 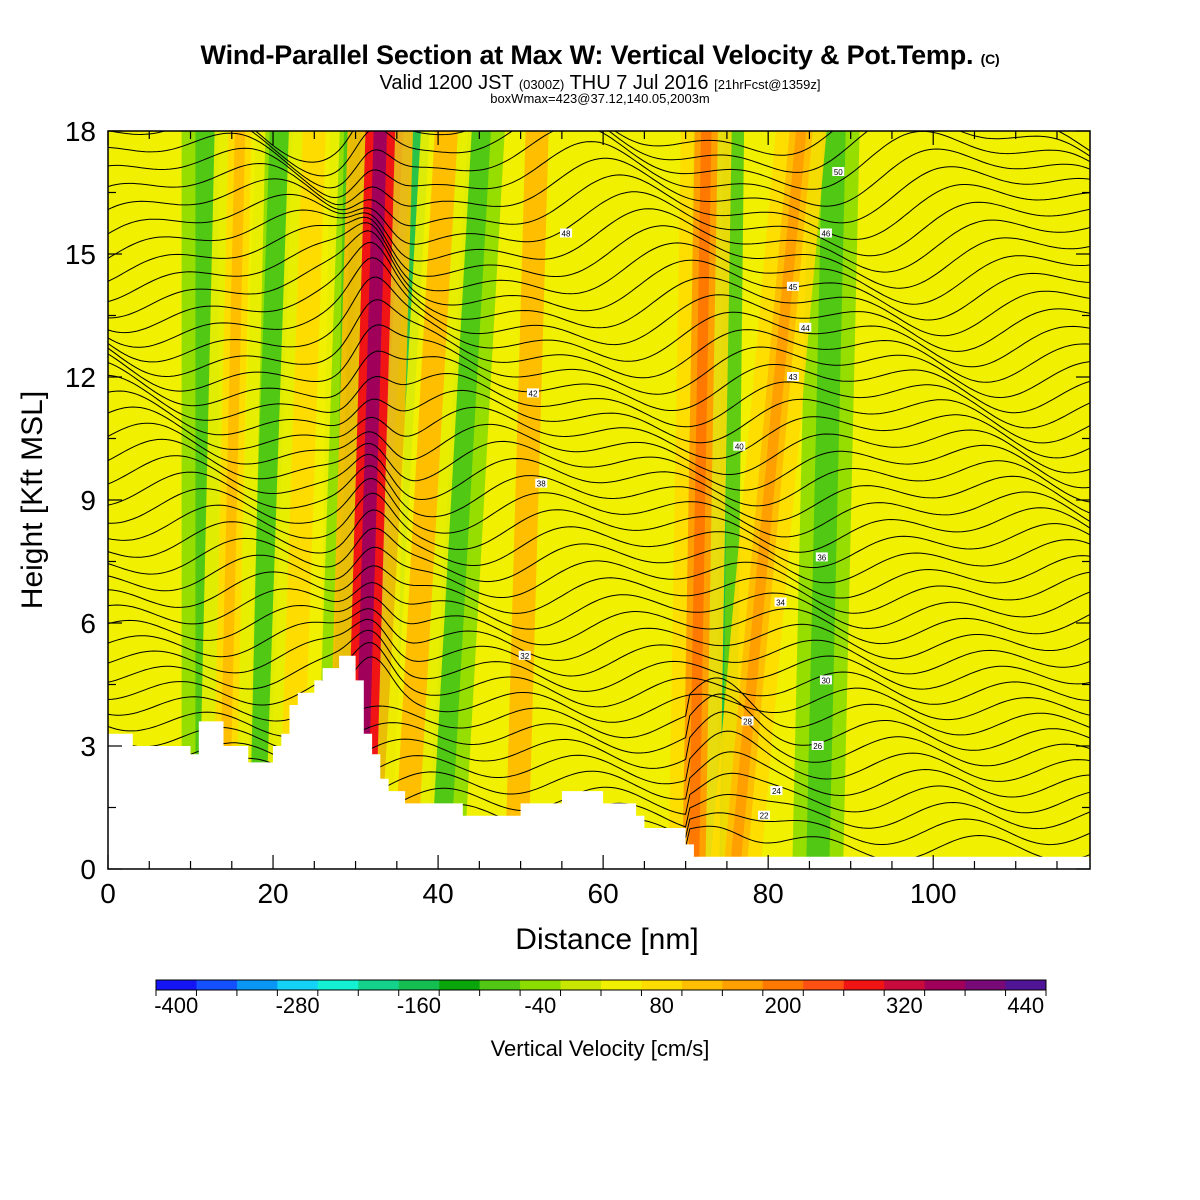 I want to click on y-tick-label: 6, so click(x=88, y=623).